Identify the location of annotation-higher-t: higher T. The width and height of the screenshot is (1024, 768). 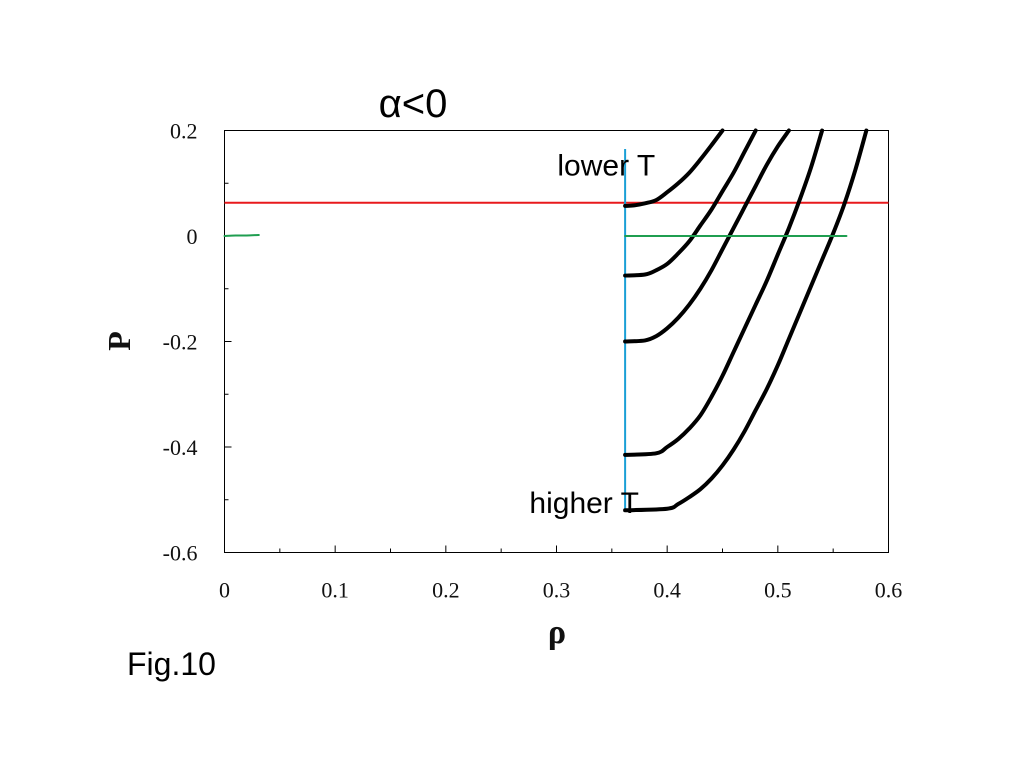
(584, 503).